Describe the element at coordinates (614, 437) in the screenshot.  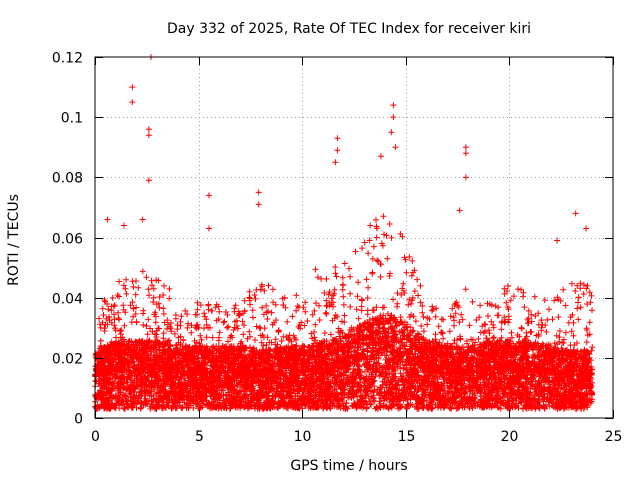
I see `x-tick-label: 25` at that location.